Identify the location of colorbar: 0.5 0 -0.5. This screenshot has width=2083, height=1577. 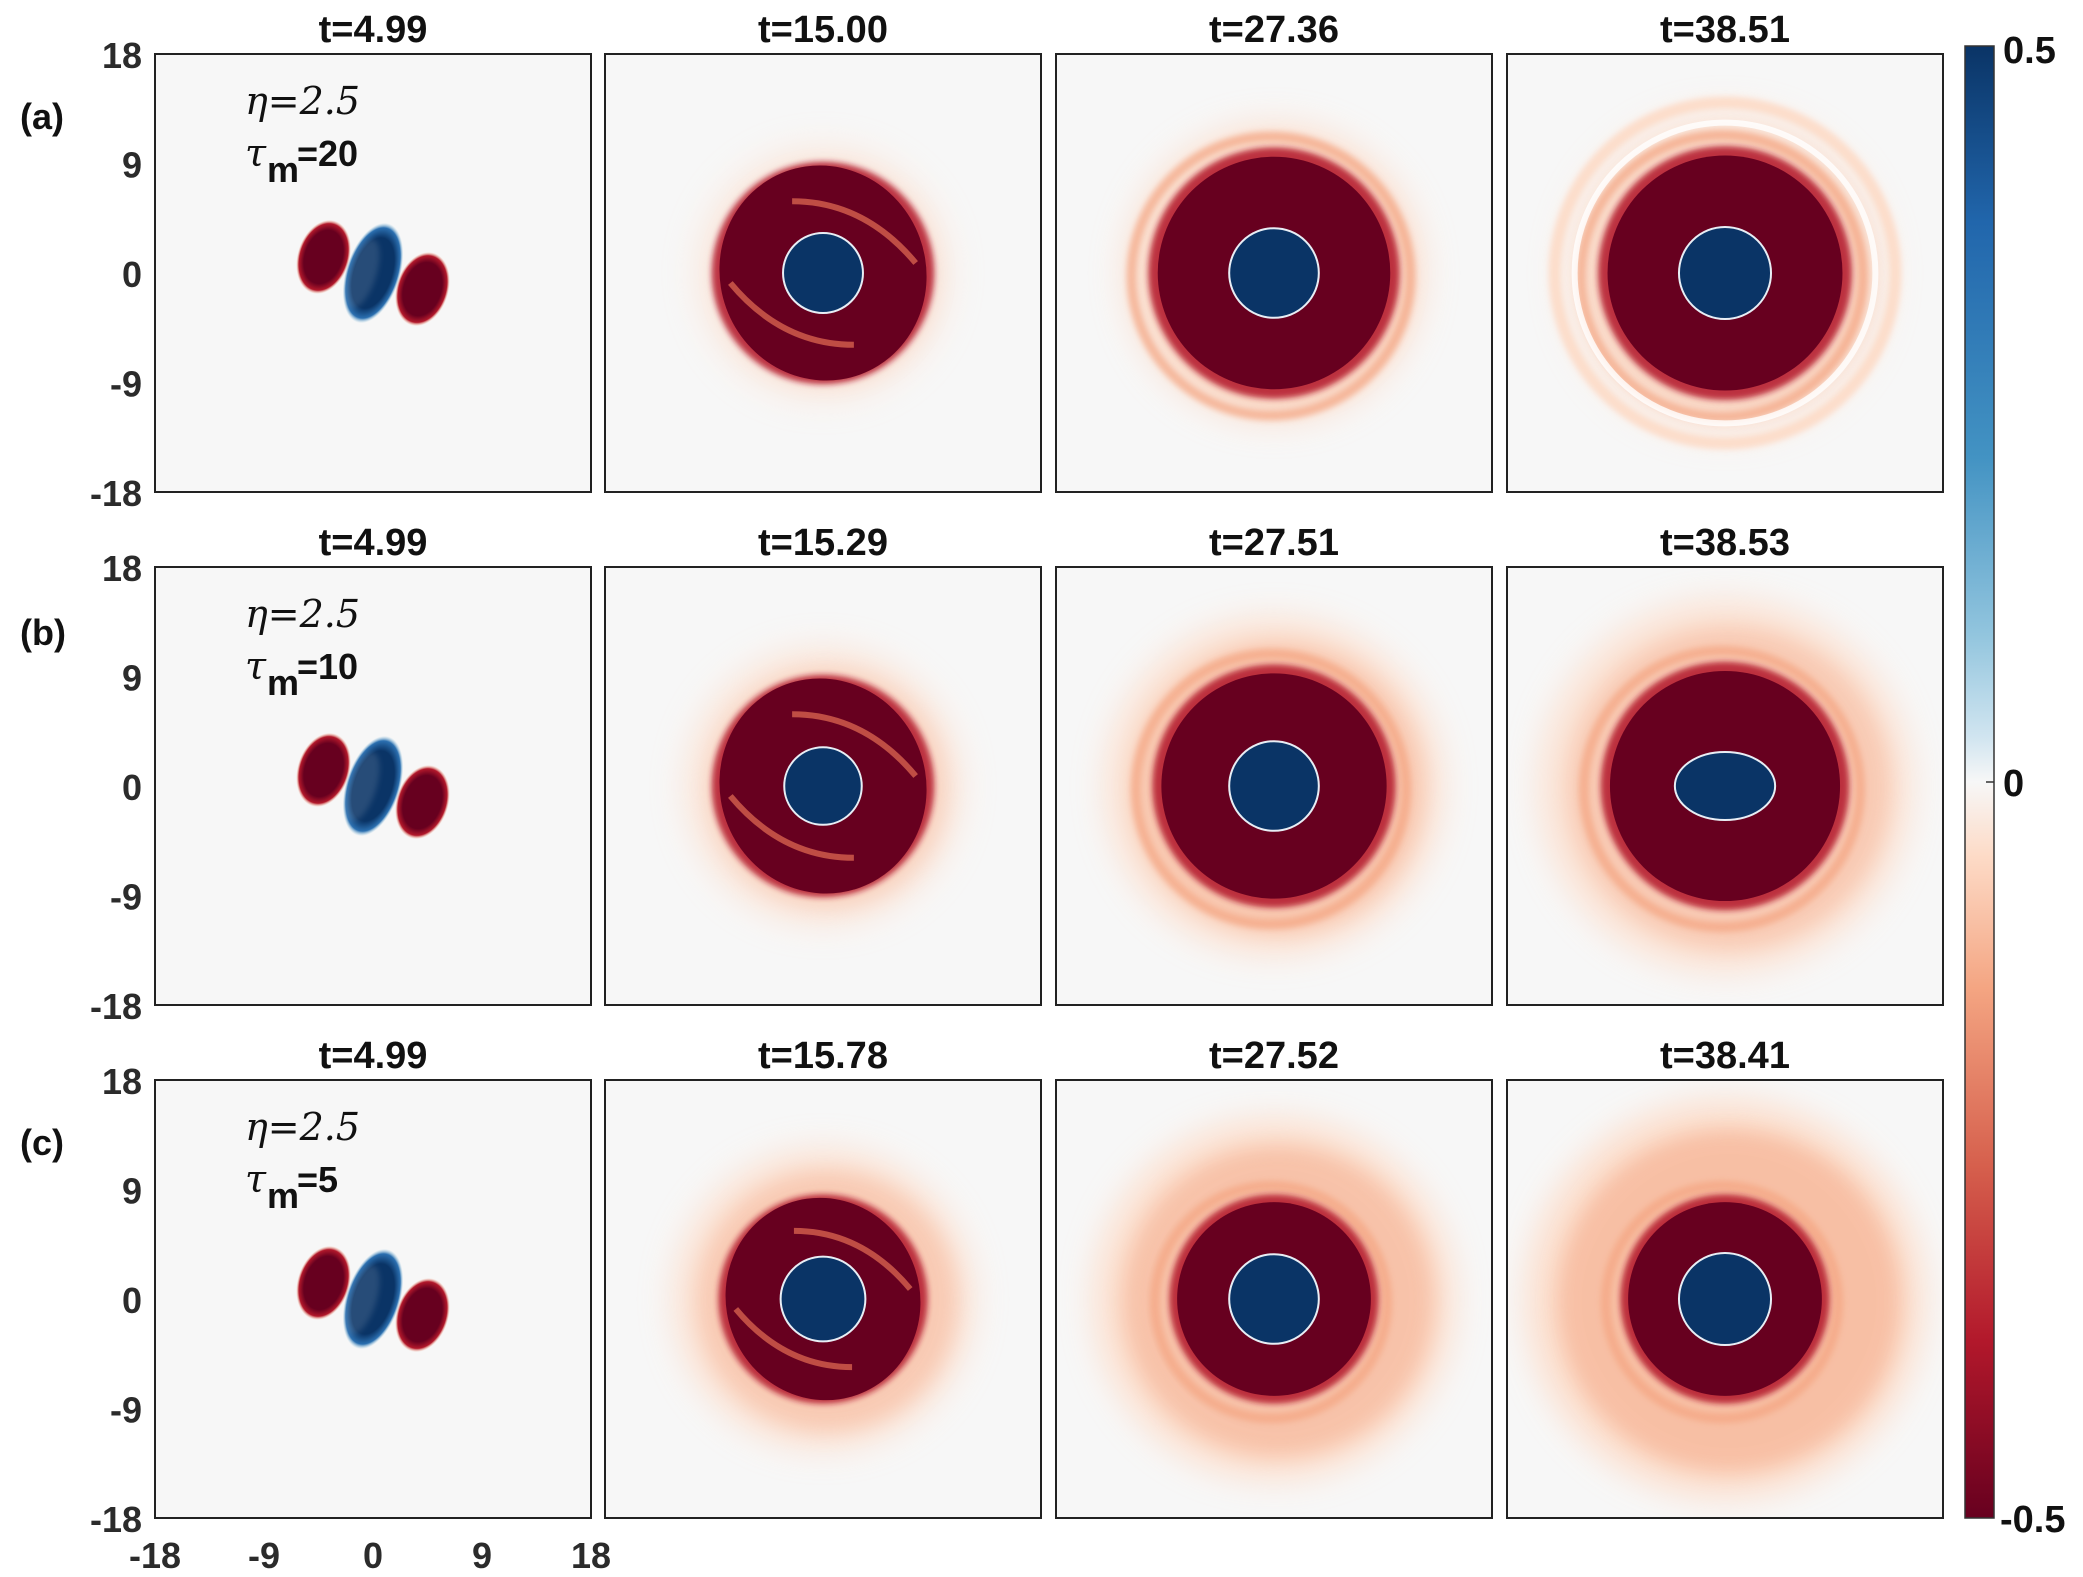
(2014, 785).